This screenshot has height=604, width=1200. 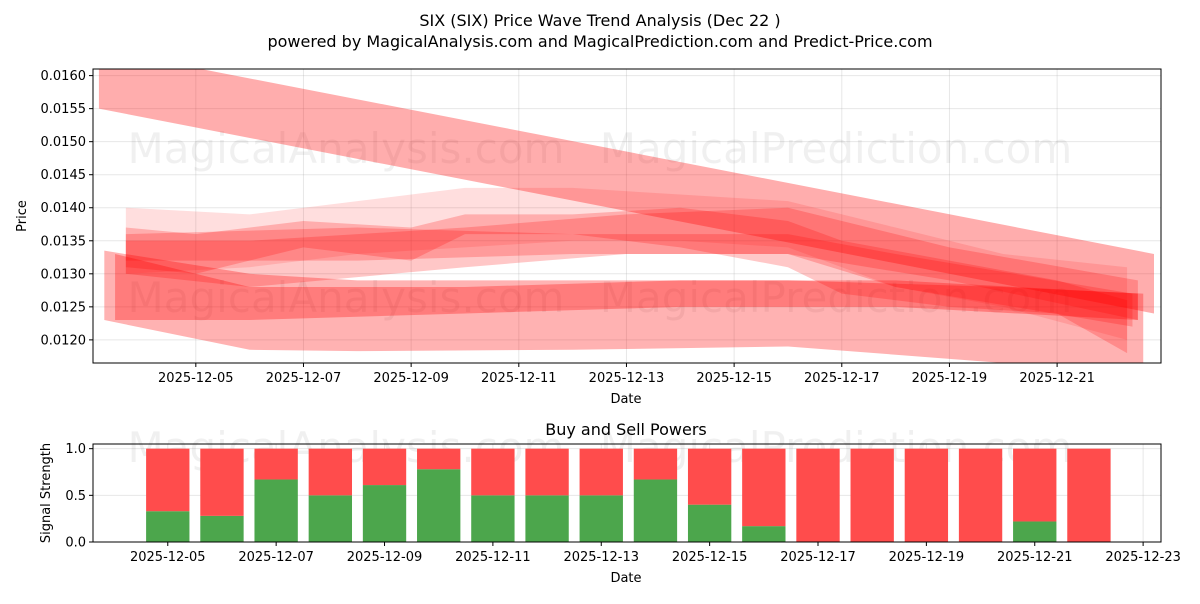 What do you see at coordinates (22, 216) in the screenshot?
I see `top-y-label: Price` at bounding box center [22, 216].